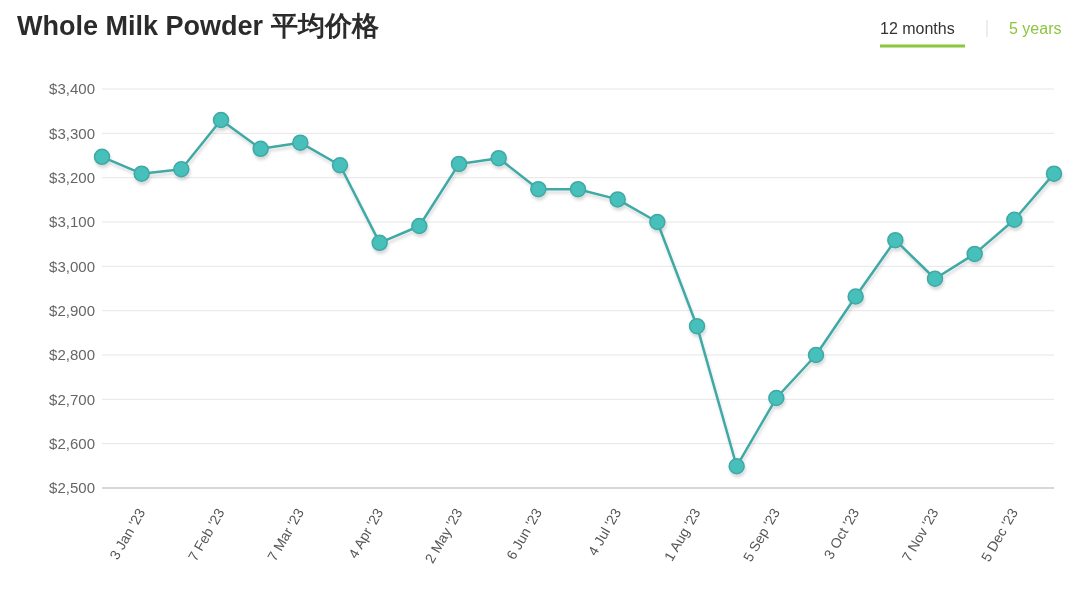  What do you see at coordinates (72, 89) in the screenshot?
I see `y-tick-label: $3,400` at bounding box center [72, 89].